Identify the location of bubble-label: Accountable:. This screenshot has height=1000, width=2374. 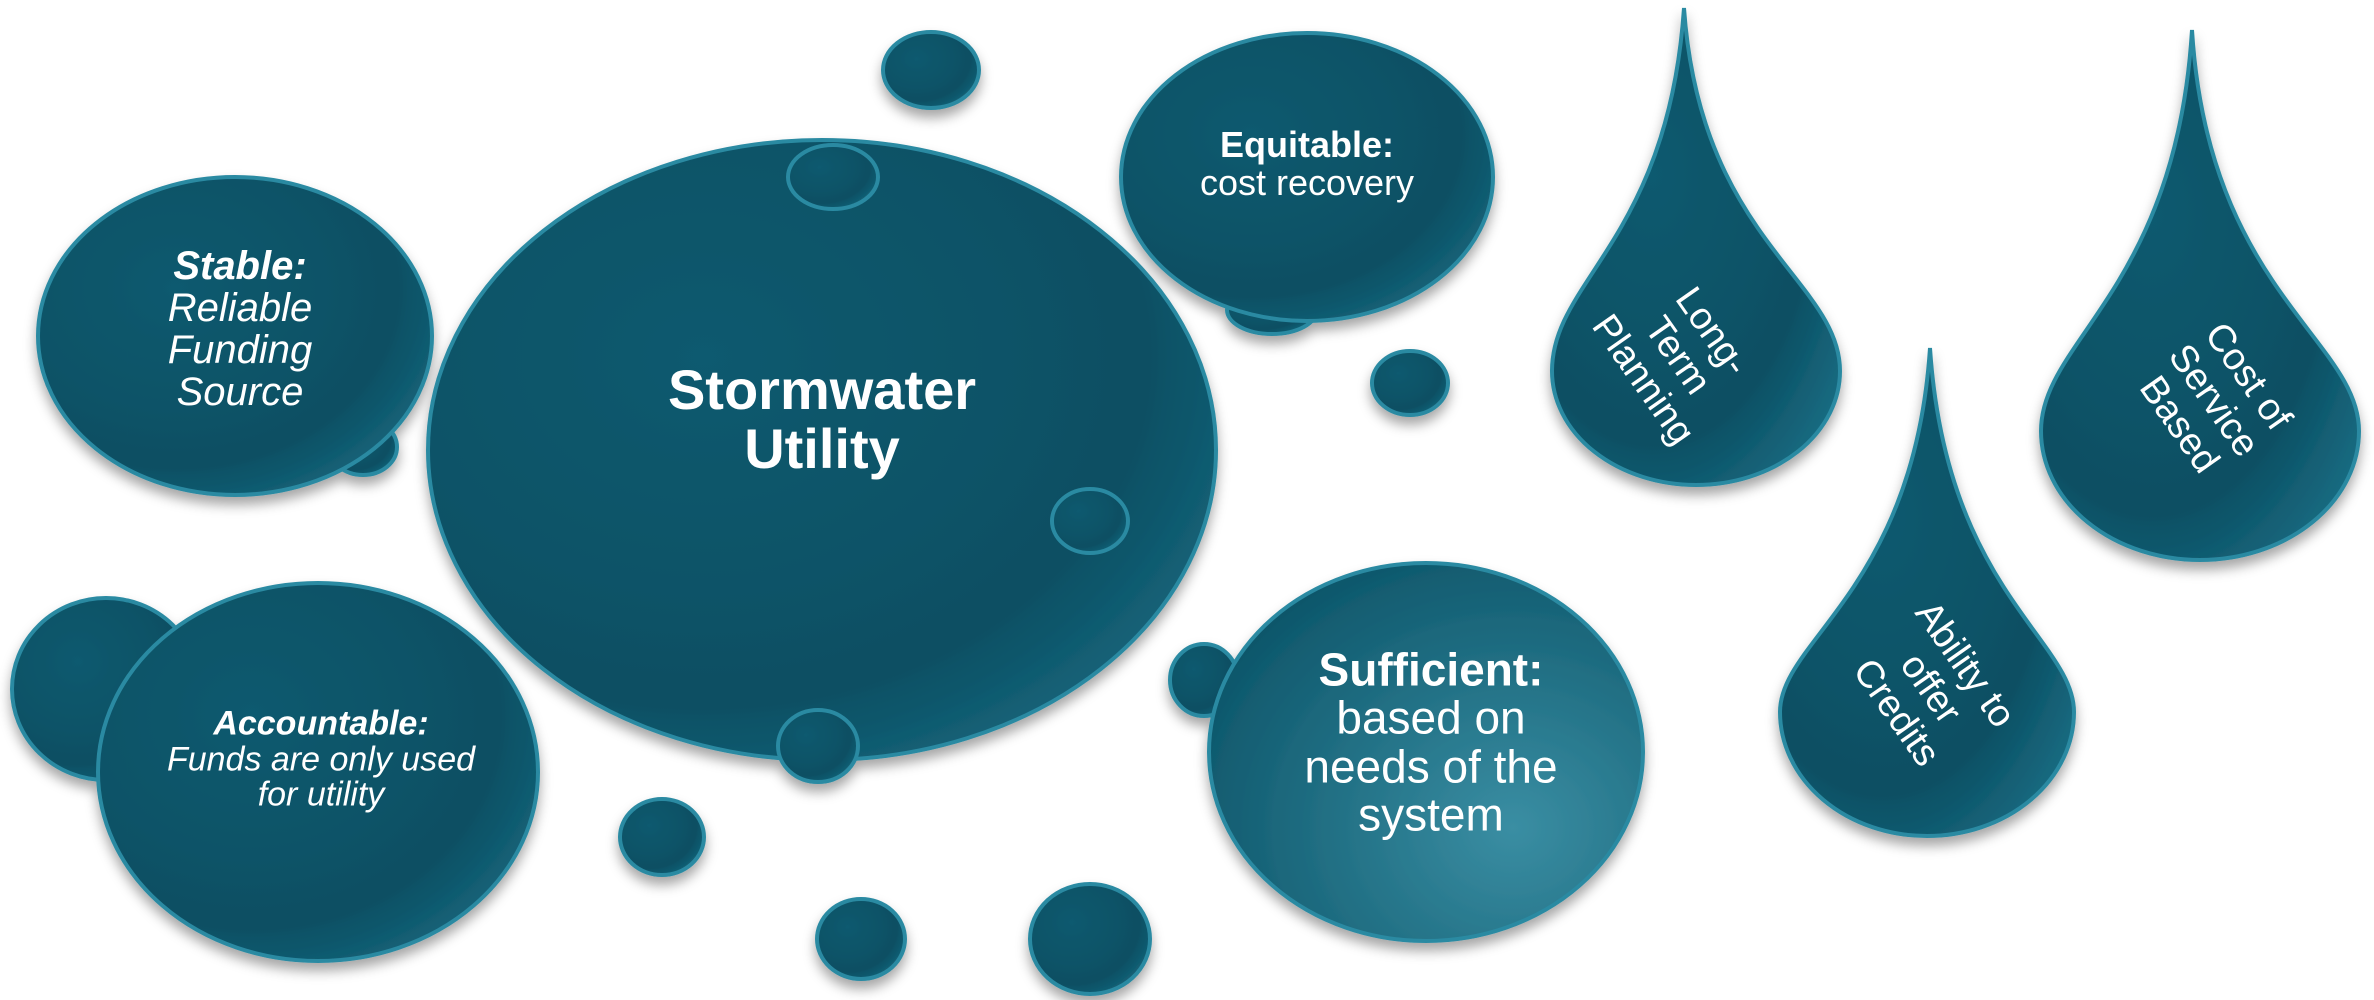
(321, 723).